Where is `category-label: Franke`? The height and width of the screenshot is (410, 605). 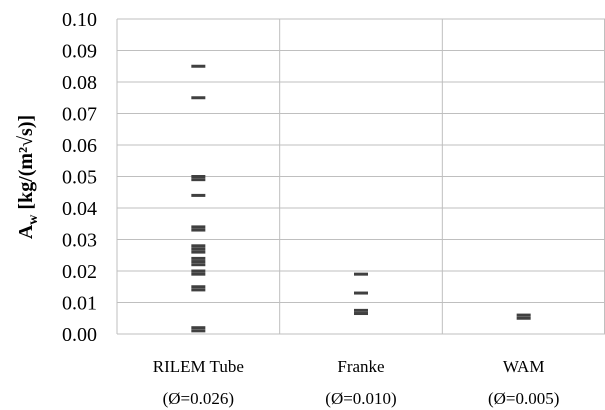
category-label: Franke is located at coordinates (360, 366).